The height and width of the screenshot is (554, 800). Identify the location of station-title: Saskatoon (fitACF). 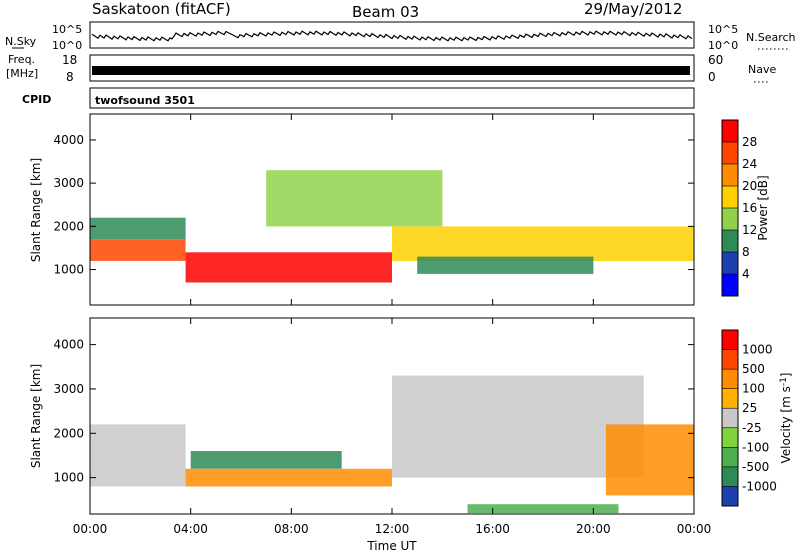
(161, 9).